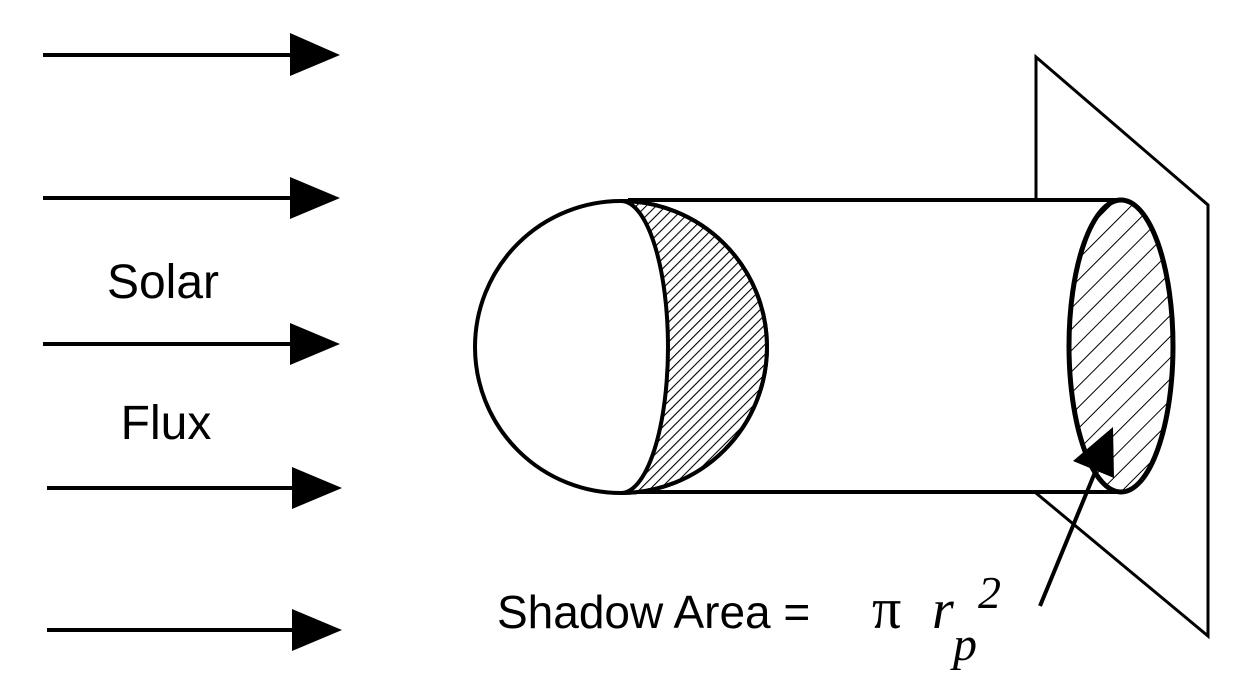 Image resolution: width=1257 pixels, height=693 pixels. Describe the element at coordinates (653, 612) in the screenshot. I see `formula-text: Shadow Area =` at that location.